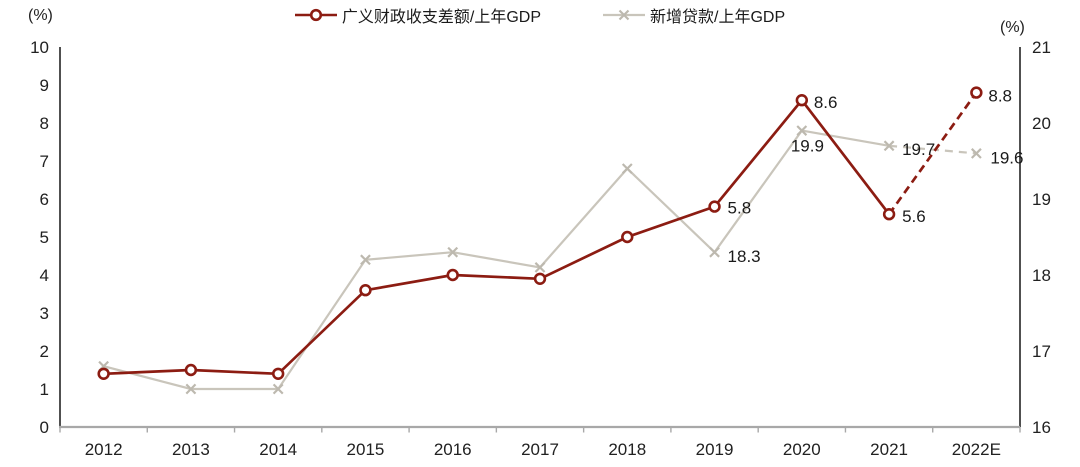 The width and height of the screenshot is (1080, 467). What do you see at coordinates (1041, 427) in the screenshot?
I see `right-axis-tick-label: 16` at bounding box center [1041, 427].